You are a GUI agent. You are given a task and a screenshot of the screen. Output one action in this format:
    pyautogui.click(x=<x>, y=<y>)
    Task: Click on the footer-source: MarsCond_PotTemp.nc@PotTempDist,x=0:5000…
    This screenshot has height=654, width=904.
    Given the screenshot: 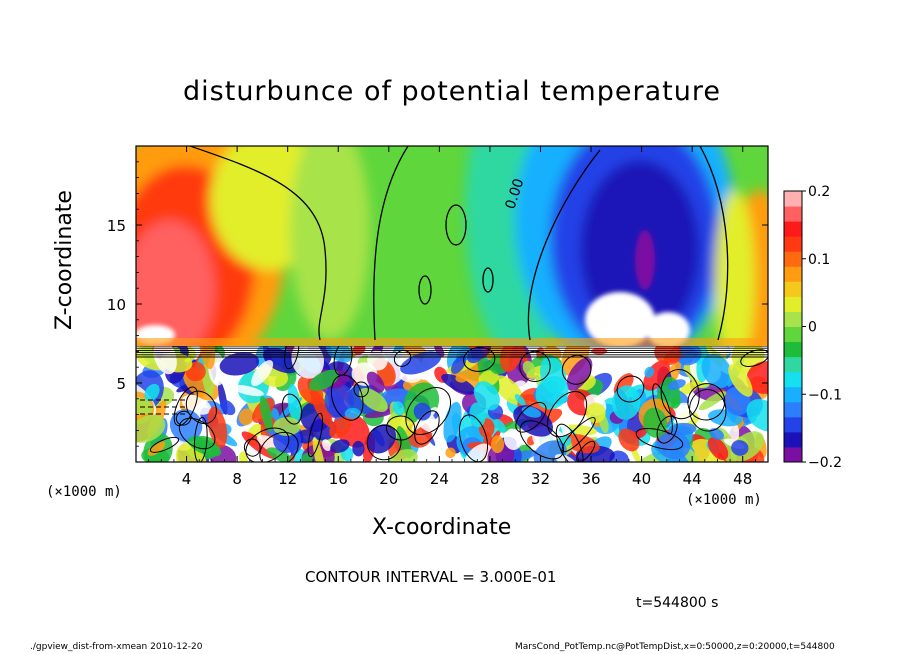 What is the action you would take?
    pyautogui.click(x=675, y=647)
    